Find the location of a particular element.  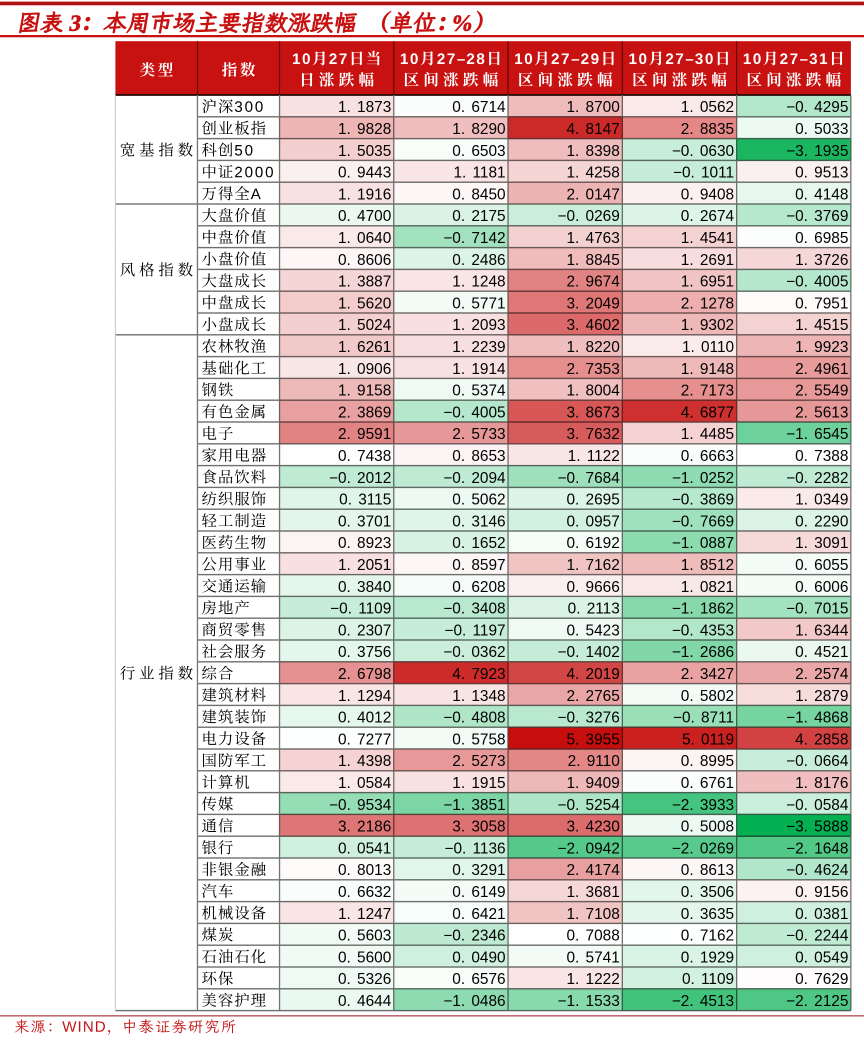

svg-text:1.0906: 1. 0906 is located at coordinates (364, 369).